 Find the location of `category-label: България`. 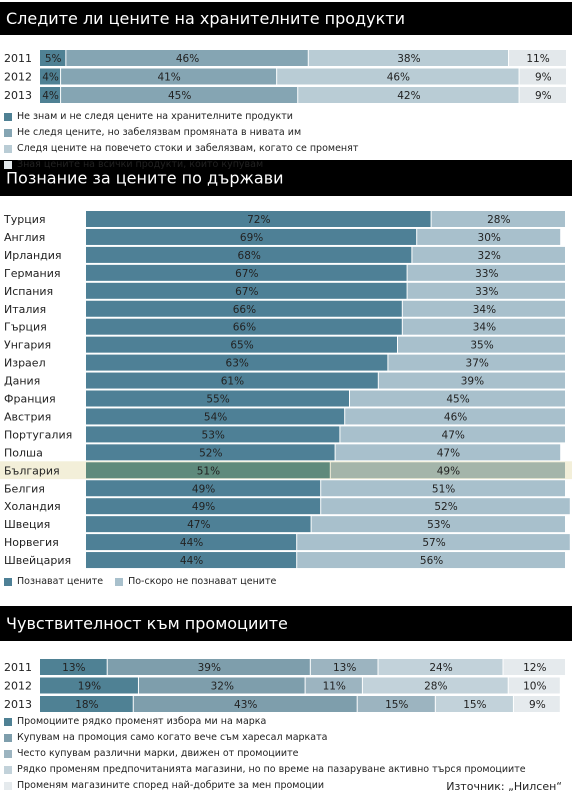

category-label: България is located at coordinates (32, 470).